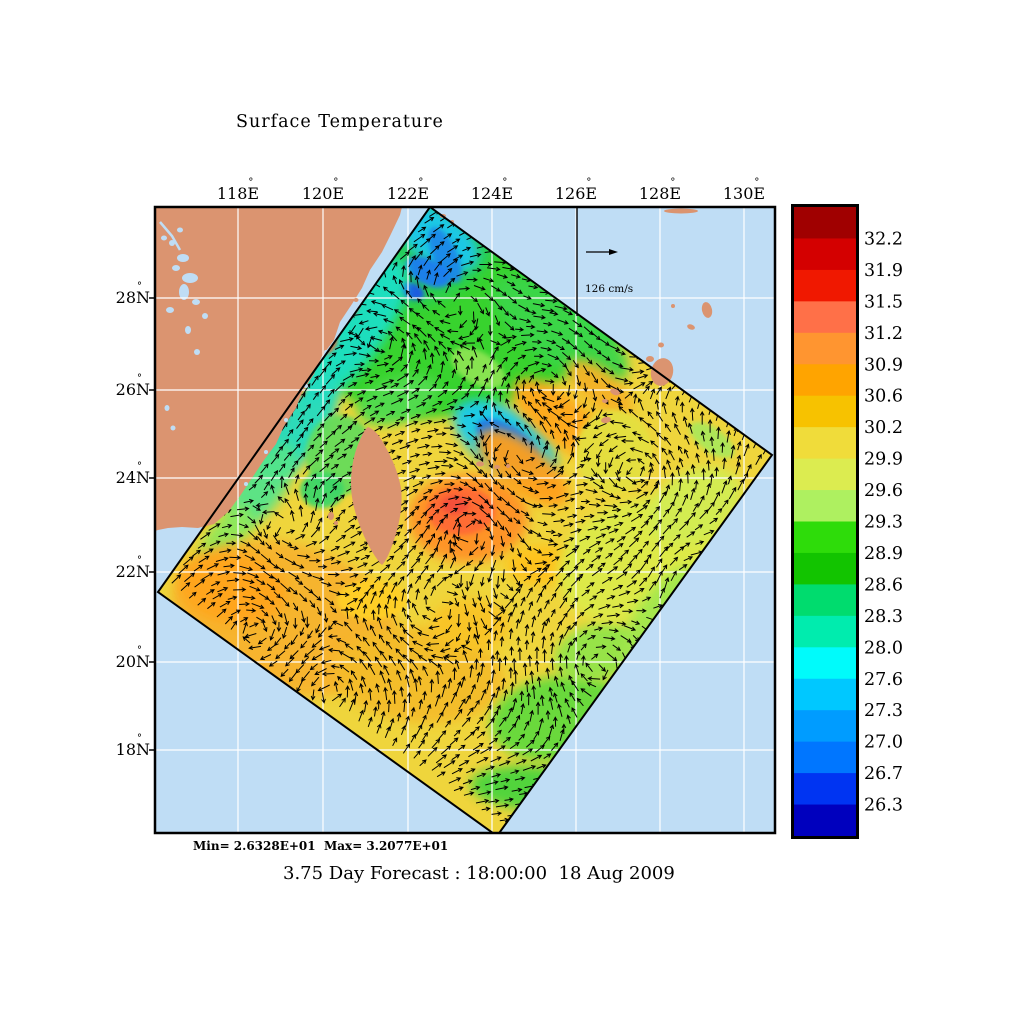 The width and height of the screenshot is (1024, 1024). I want to click on colorbar-label: 31.5, so click(883, 302).